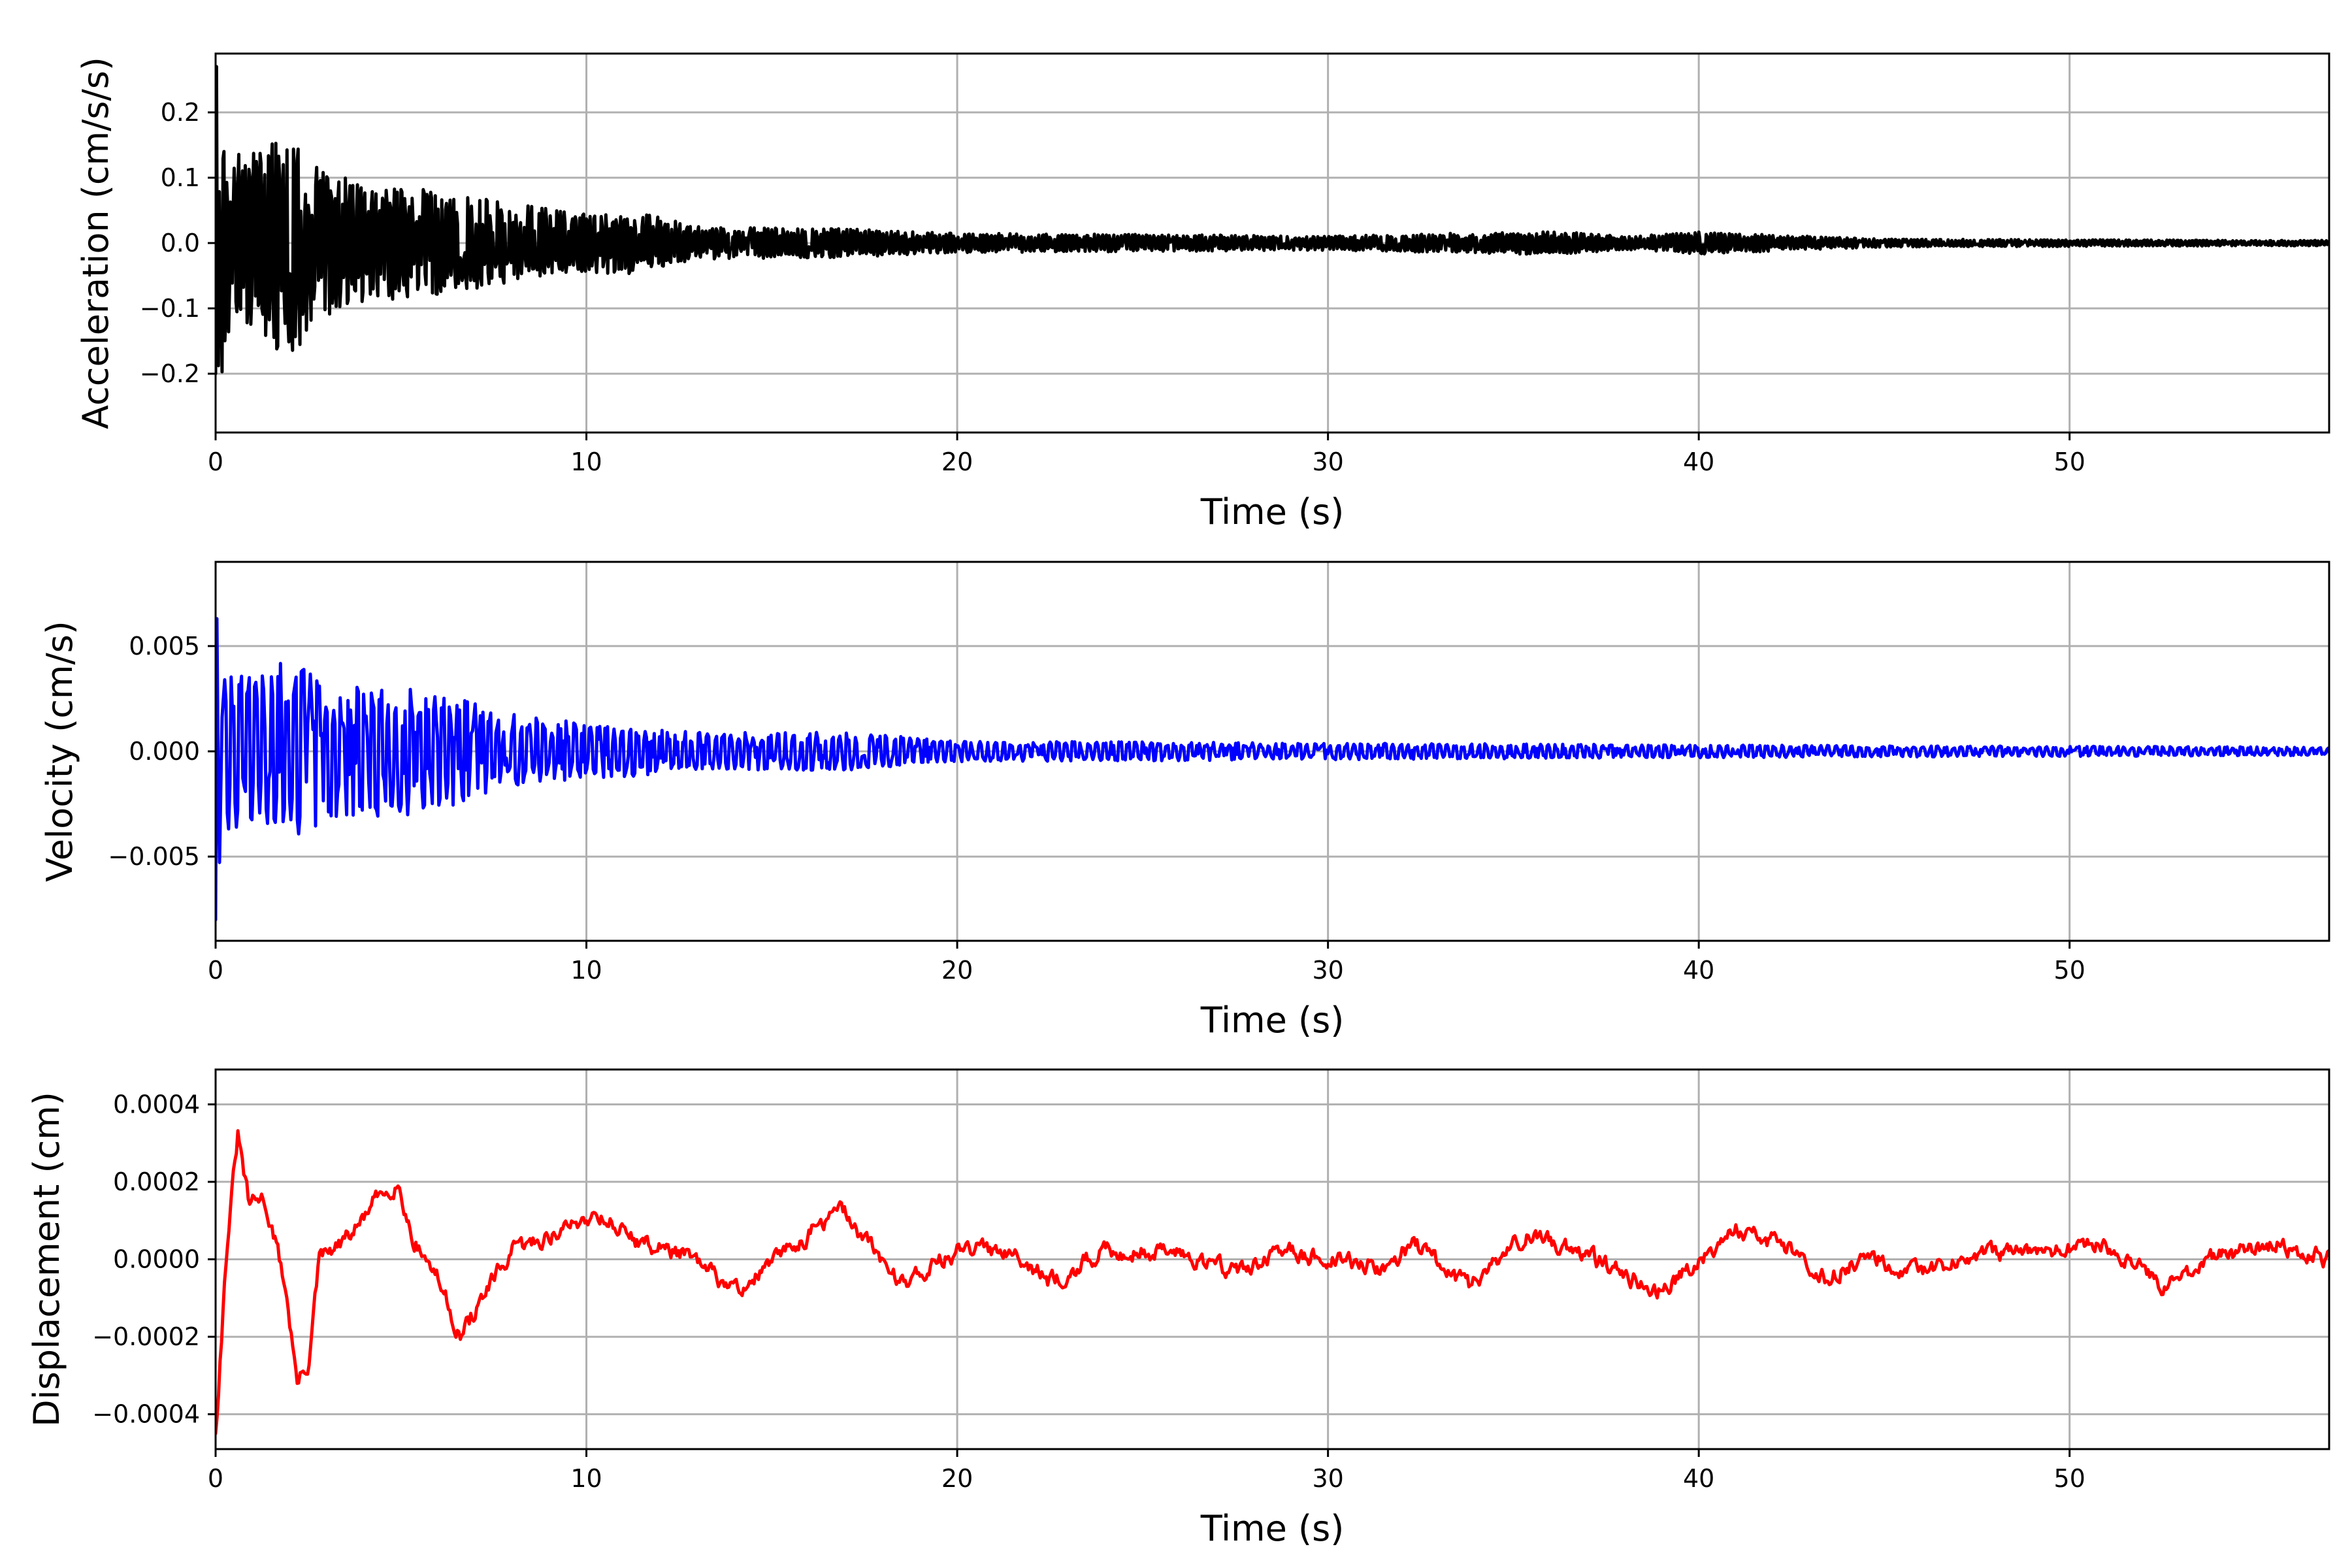 This screenshot has width=2352, height=1568. What do you see at coordinates (215, 1478) in the screenshot?
I see `displacement-x-tick-label-0: 0` at bounding box center [215, 1478].